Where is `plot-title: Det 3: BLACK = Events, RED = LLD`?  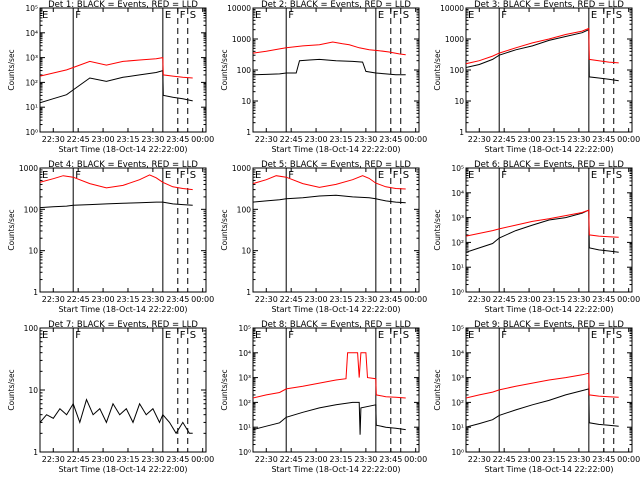
plot-title: Det 3: BLACK = Events, RED = LLD is located at coordinates (549, 5).